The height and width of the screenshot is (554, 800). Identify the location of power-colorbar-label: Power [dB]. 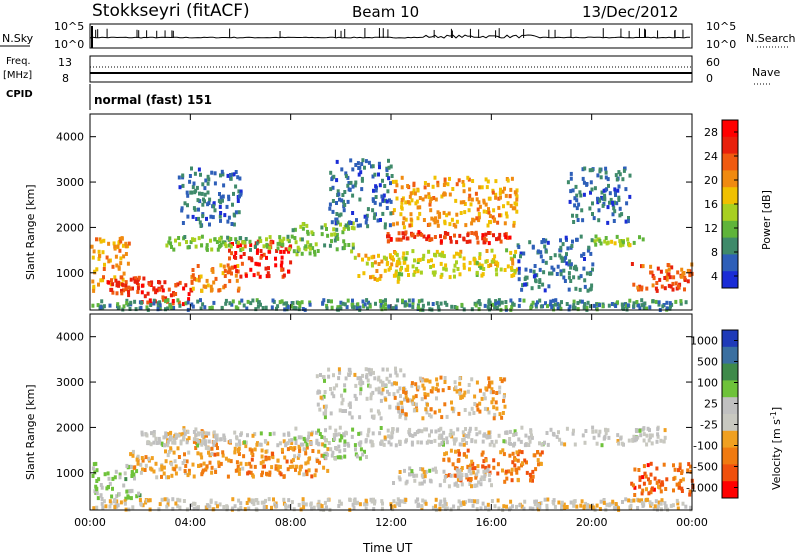
(766, 220).